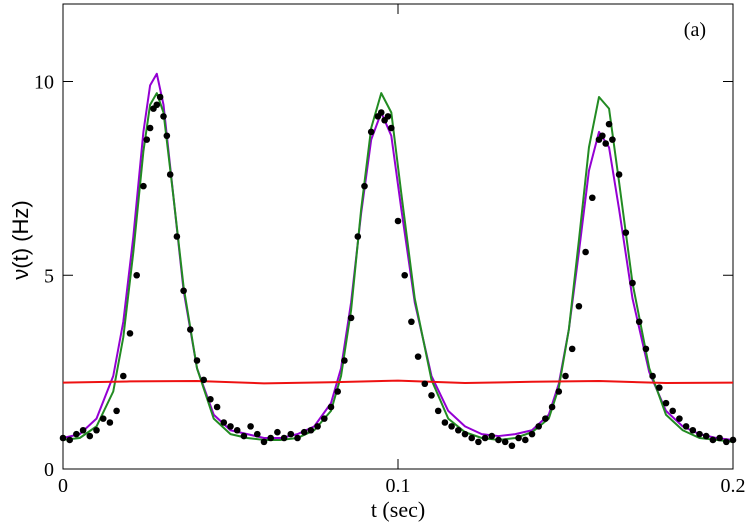  Describe the element at coordinates (398, 509) in the screenshot. I see `x-axis-label: t (sec)` at that location.